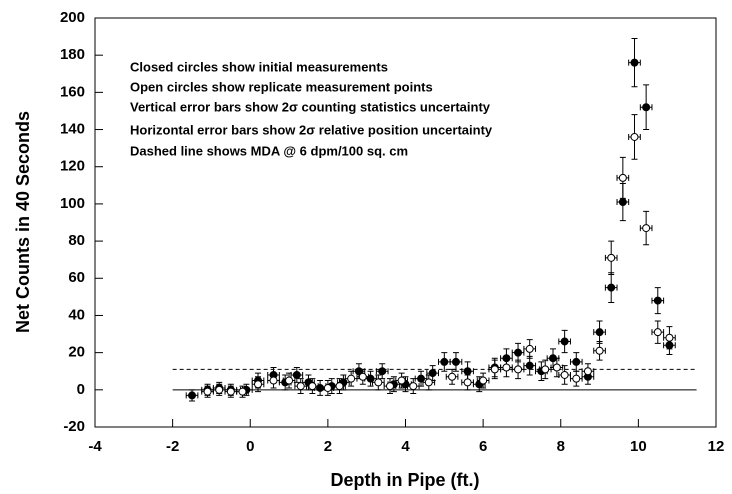 This screenshot has height=494, width=732. Describe the element at coordinates (72, 129) in the screenshot. I see `y-tick-label: 140` at that location.